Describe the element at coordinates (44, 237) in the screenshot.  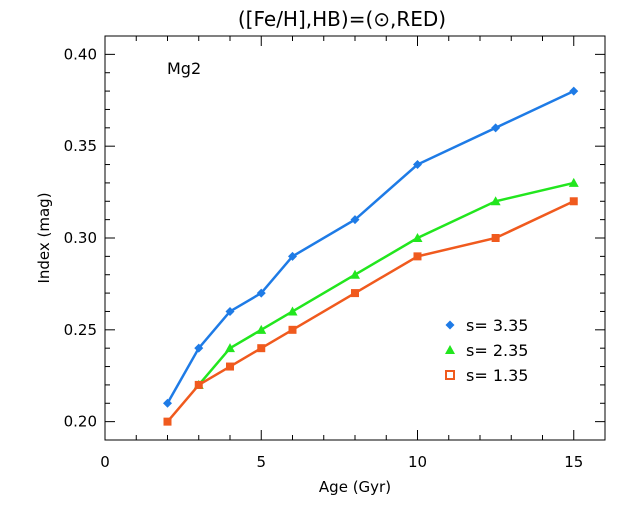
I see `y-axis-label: Index (mag)` at that location.